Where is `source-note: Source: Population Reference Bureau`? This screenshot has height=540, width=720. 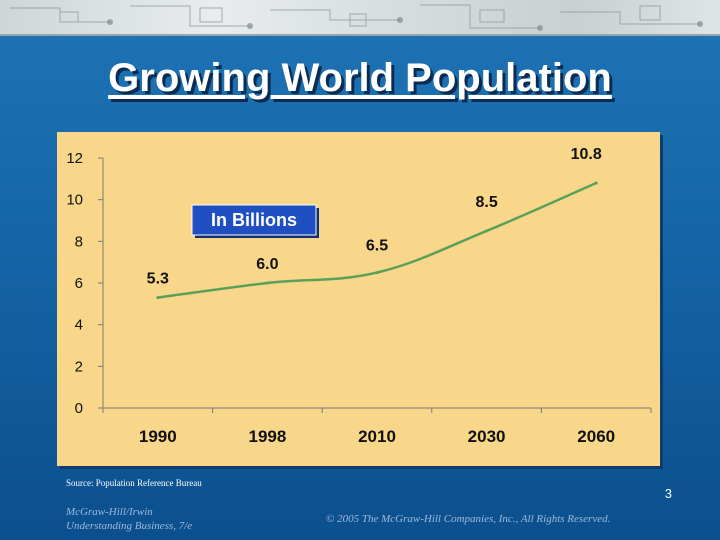
source-note: Source: Population Reference Bureau is located at coordinates (134, 483).